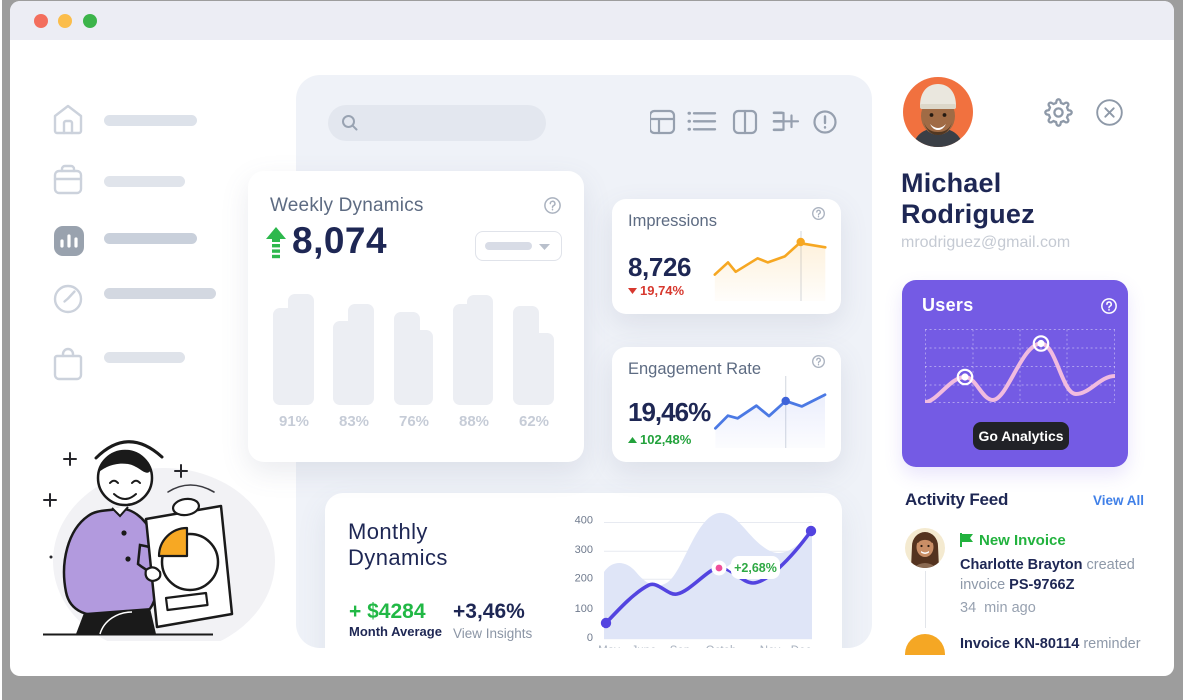 The height and width of the screenshot is (700, 1185). What do you see at coordinates (584, 521) in the screenshot?
I see `svg-text: 400` at bounding box center [584, 521].